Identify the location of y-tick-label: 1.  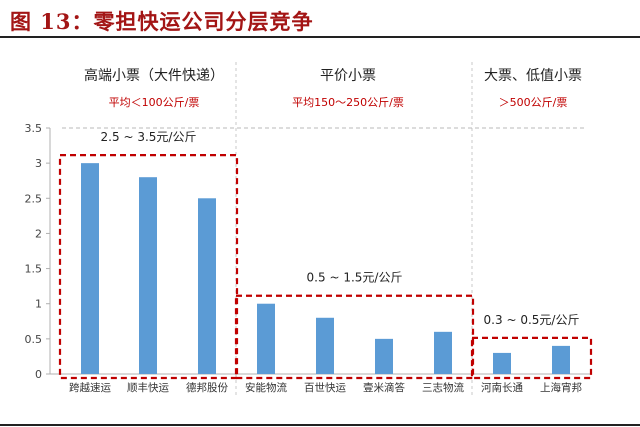
(38, 304).